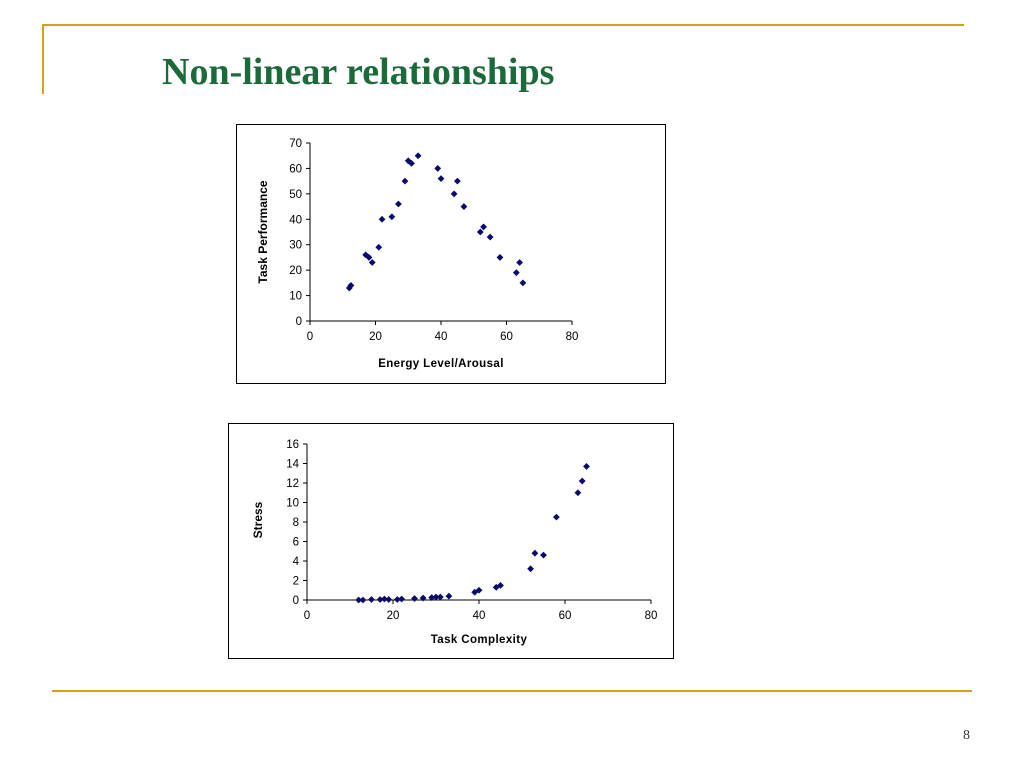  What do you see at coordinates (43, 59) in the screenshot?
I see `left-rule` at bounding box center [43, 59].